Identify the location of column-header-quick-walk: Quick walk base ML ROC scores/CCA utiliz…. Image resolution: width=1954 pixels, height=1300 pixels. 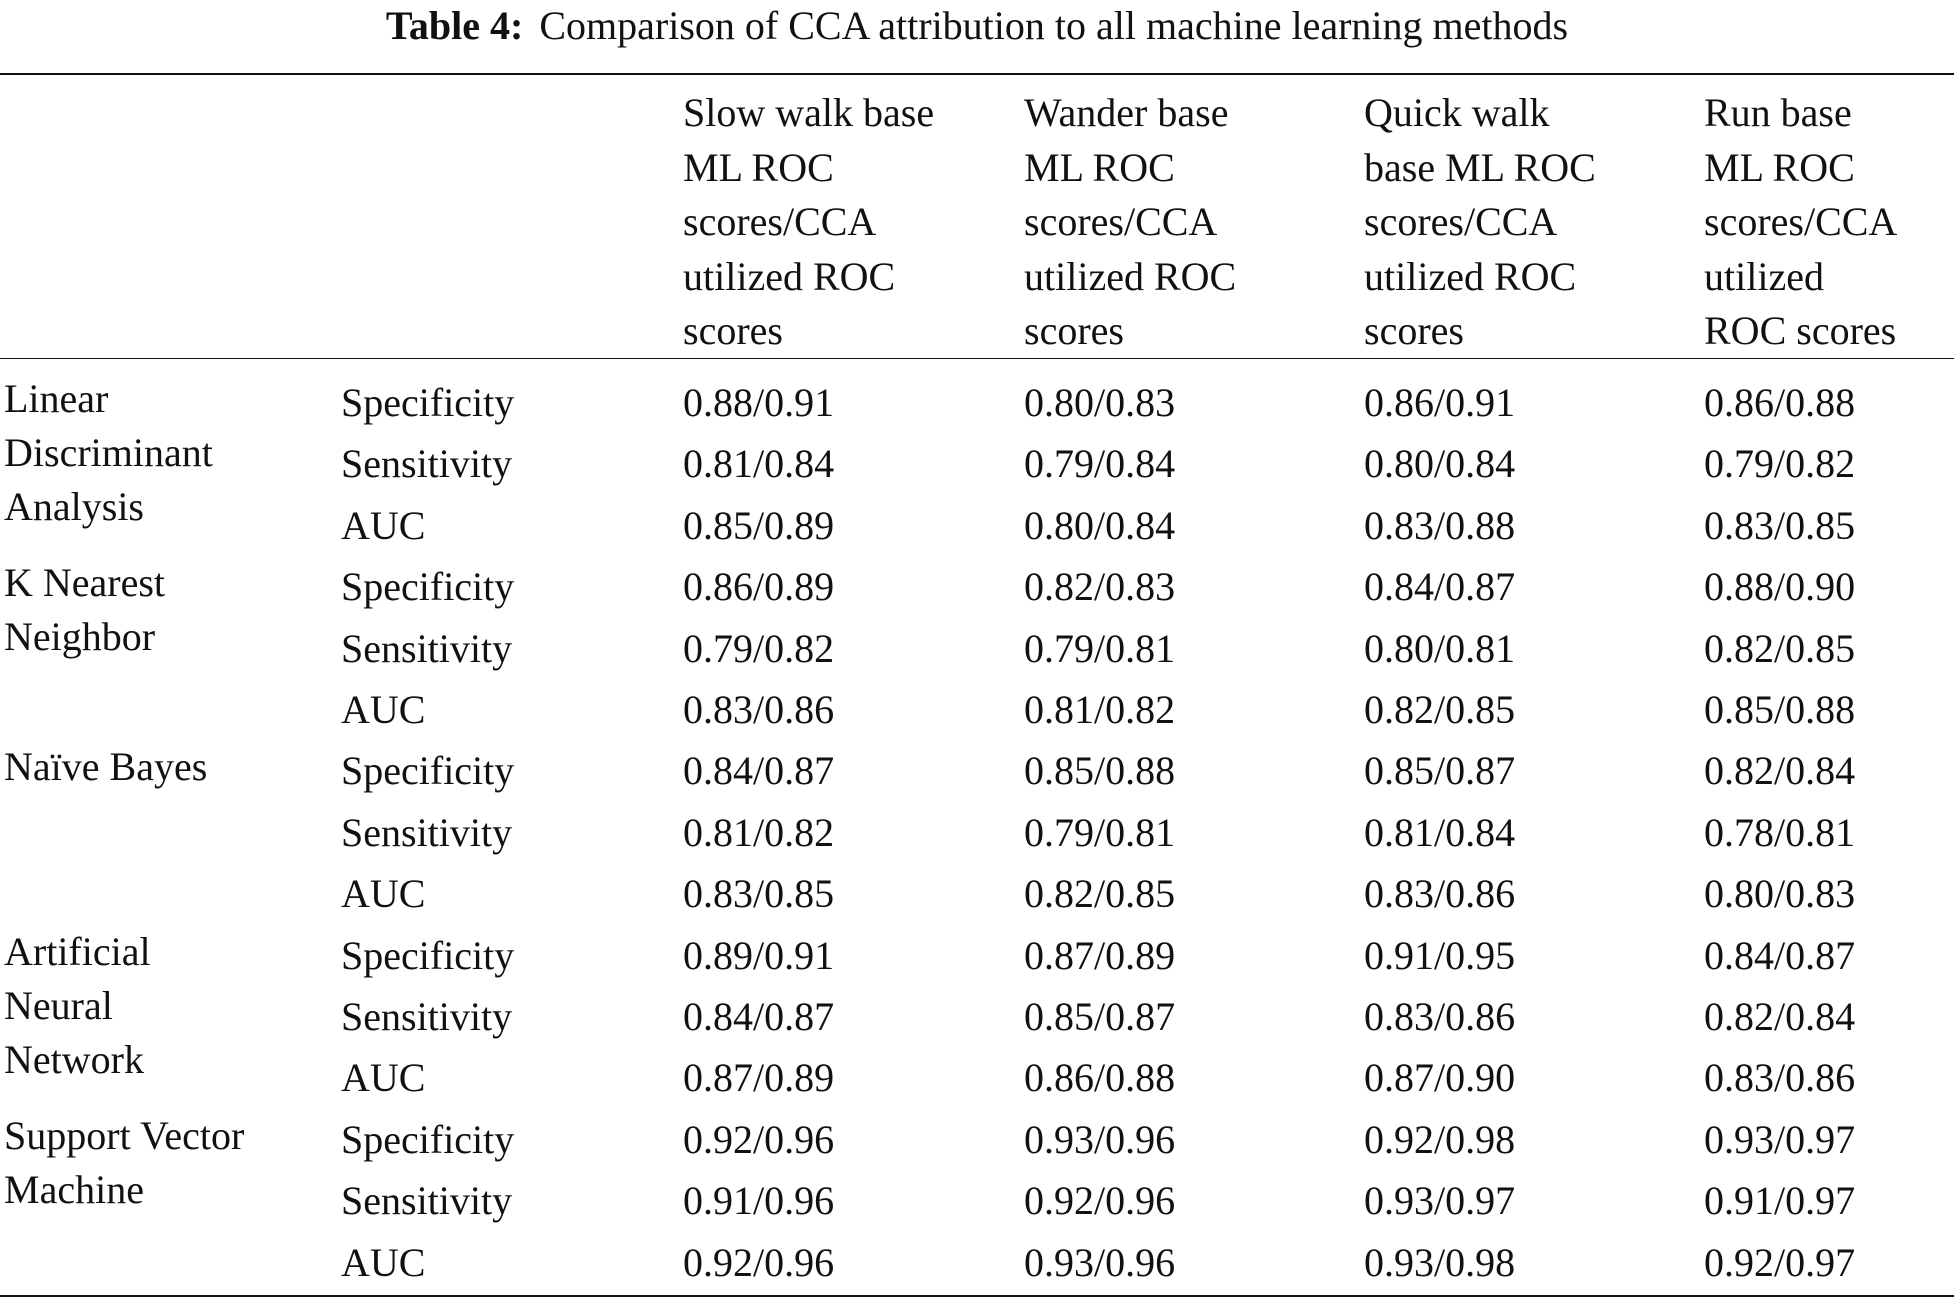
(1514, 222).